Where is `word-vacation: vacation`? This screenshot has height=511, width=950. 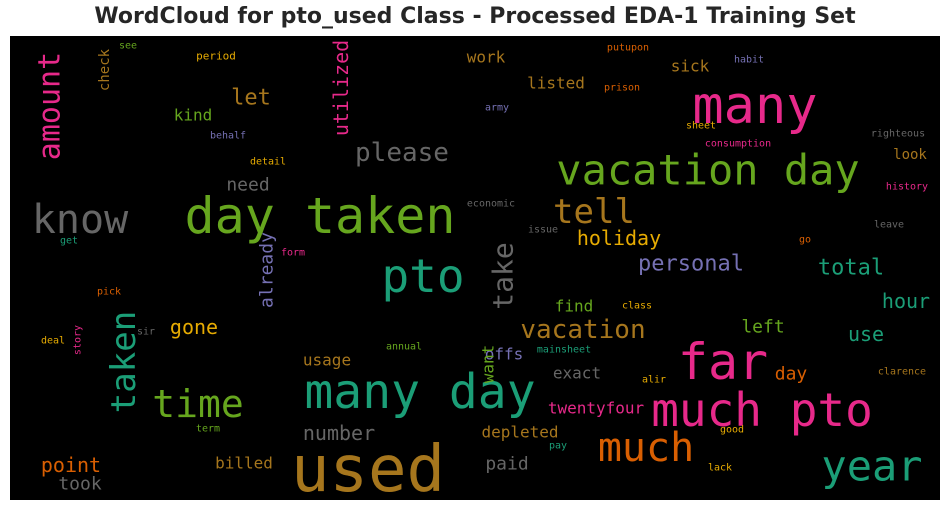
word-vacation: vacation is located at coordinates (582, 330).